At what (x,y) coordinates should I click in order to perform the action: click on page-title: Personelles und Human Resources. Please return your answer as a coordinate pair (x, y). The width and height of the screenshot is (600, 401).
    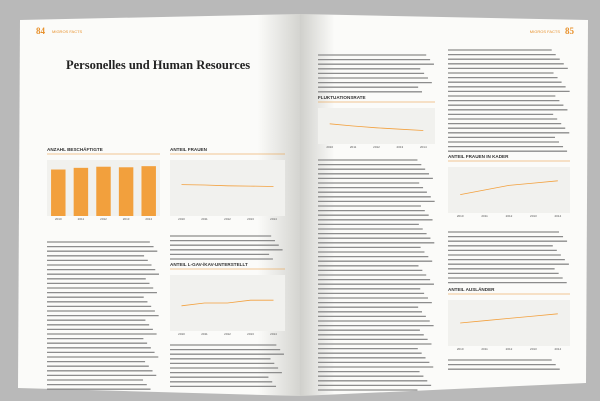
    Looking at the image, I should click on (158, 65).